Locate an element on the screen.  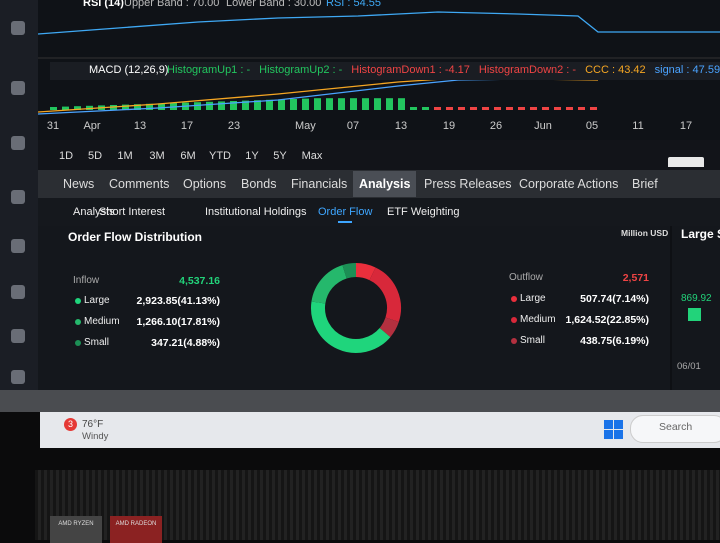
tab: Comments is located at coordinates (139, 184).